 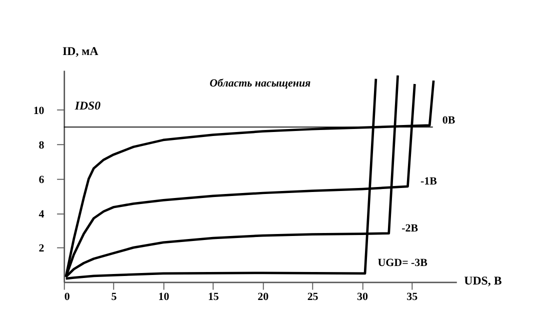 I want to click on y-tick-label: 2, so click(x=41, y=248).